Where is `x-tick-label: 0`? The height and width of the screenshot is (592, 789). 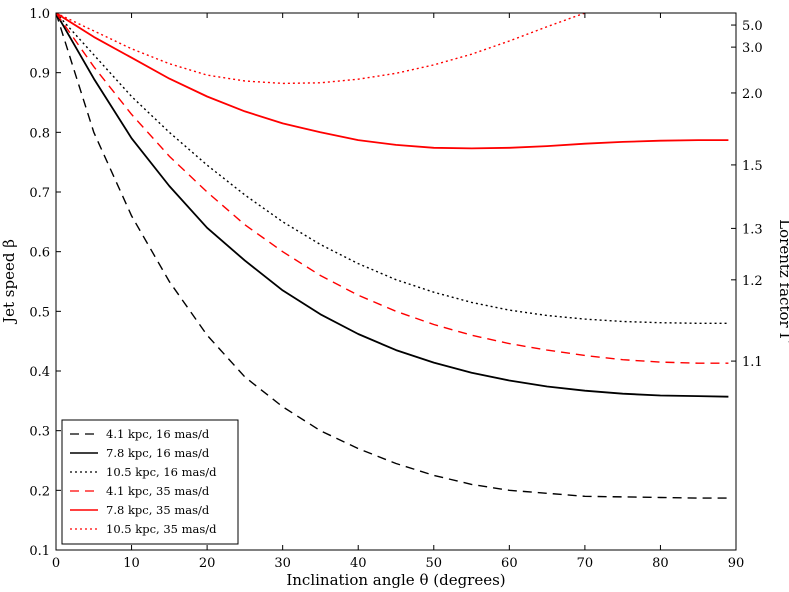
x-tick-label: 0 is located at coordinates (56, 563).